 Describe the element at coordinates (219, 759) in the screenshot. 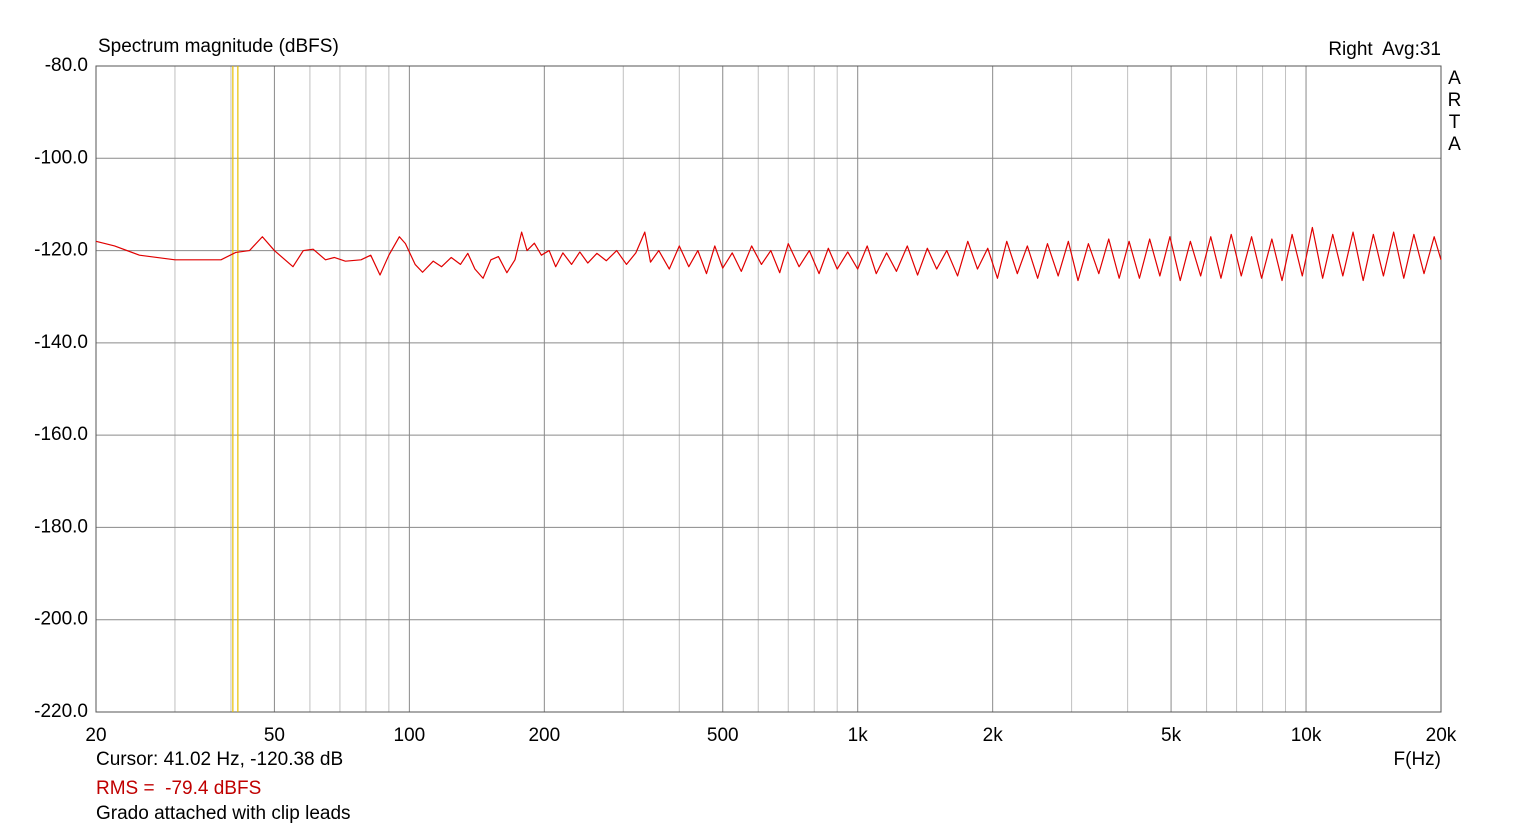

I see `cursor-readout: Cursor: 41.02 Hz, -120.38 dB` at that location.